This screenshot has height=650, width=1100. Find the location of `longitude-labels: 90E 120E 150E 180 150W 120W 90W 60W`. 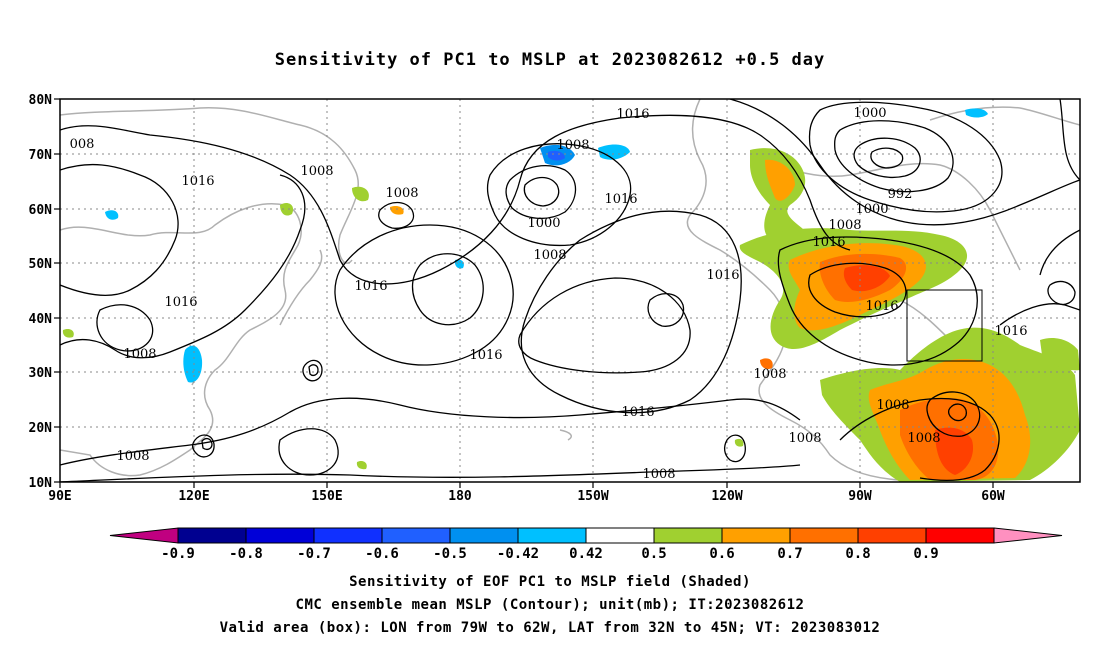

longitude-labels: 90E 120E 150E 180 150W 120W 90W 60W is located at coordinates (526, 496).